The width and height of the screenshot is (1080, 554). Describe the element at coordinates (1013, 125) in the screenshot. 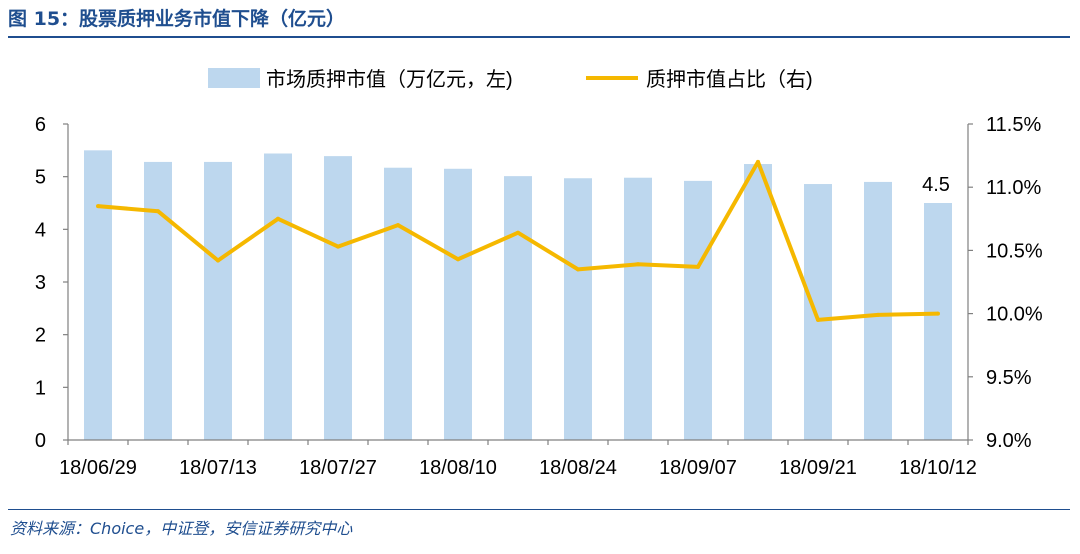

I see `y-right-tick-label: 11.5%` at that location.